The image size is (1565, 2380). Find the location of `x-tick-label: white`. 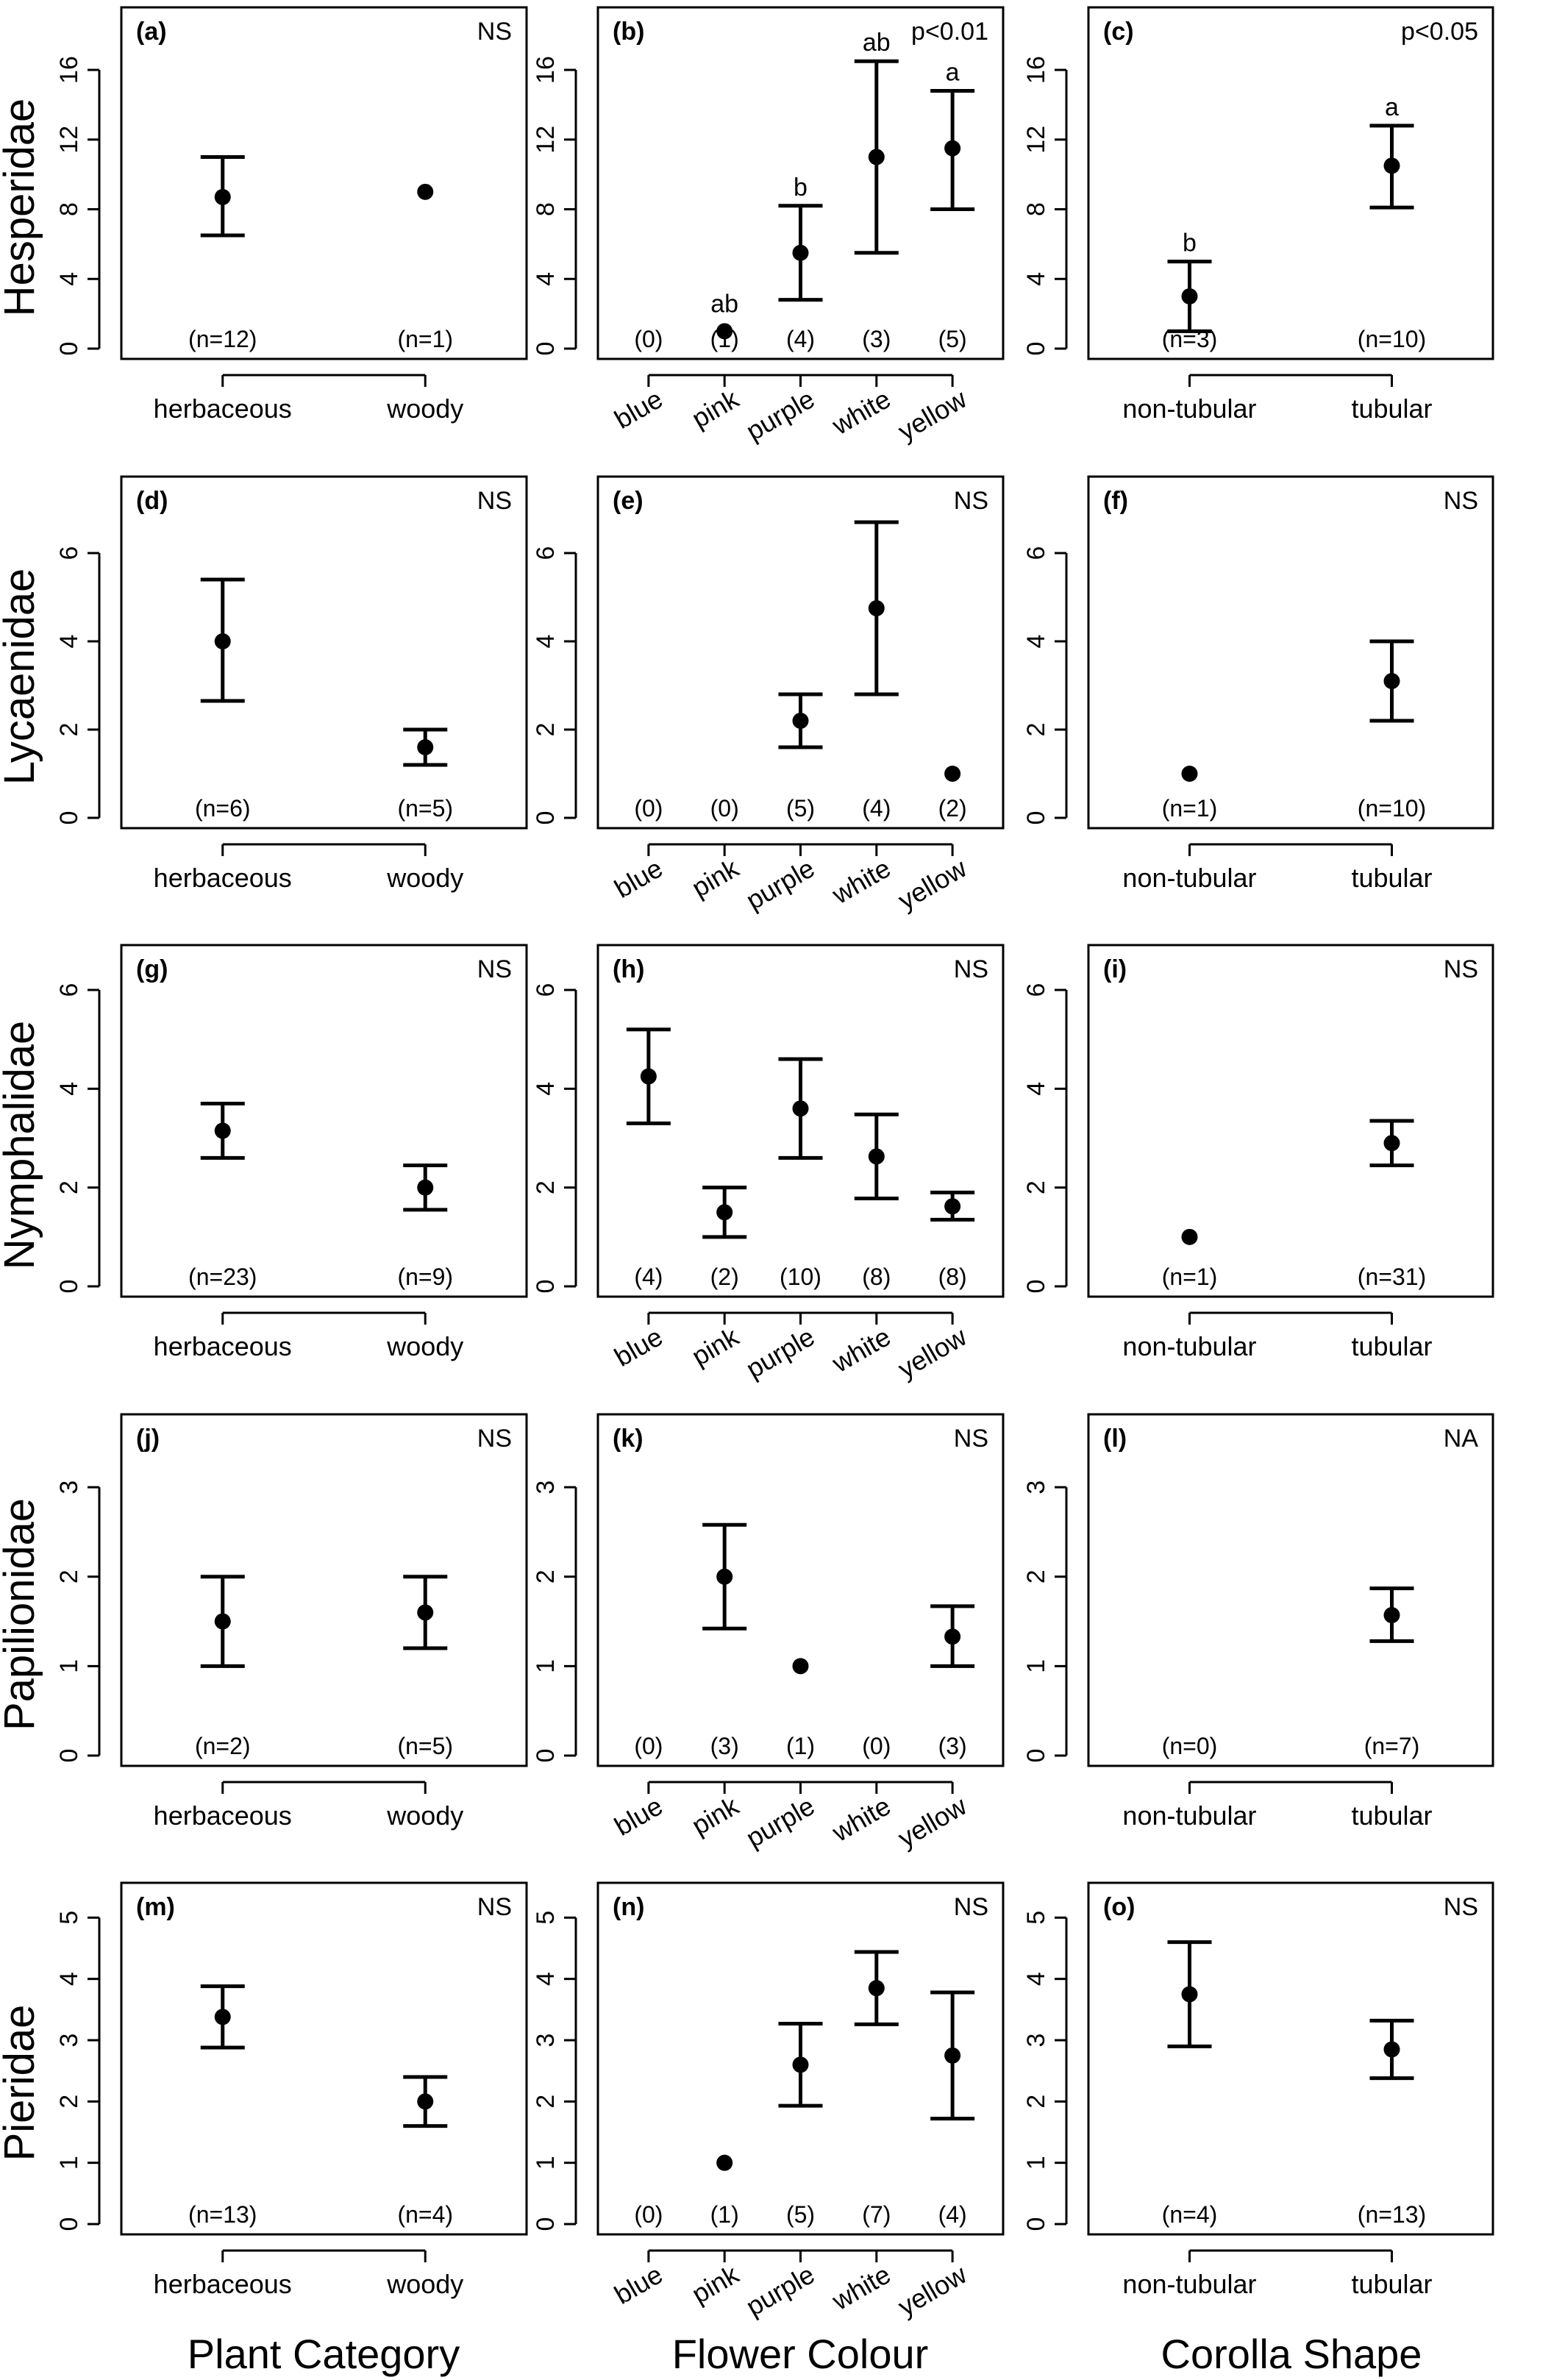

x-tick-label: white is located at coordinates (861, 412).